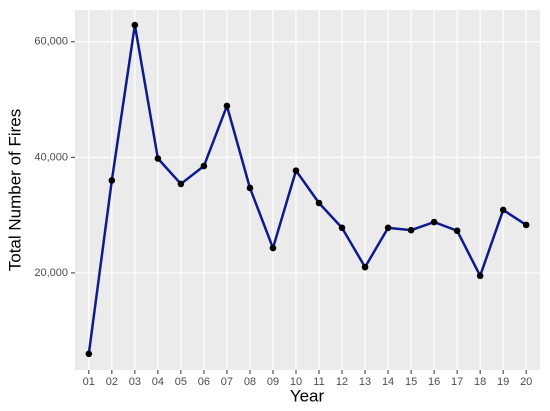 The height and width of the screenshot is (411, 550). Describe the element at coordinates (307, 395) in the screenshot. I see `x-axis-title: Year` at that location.